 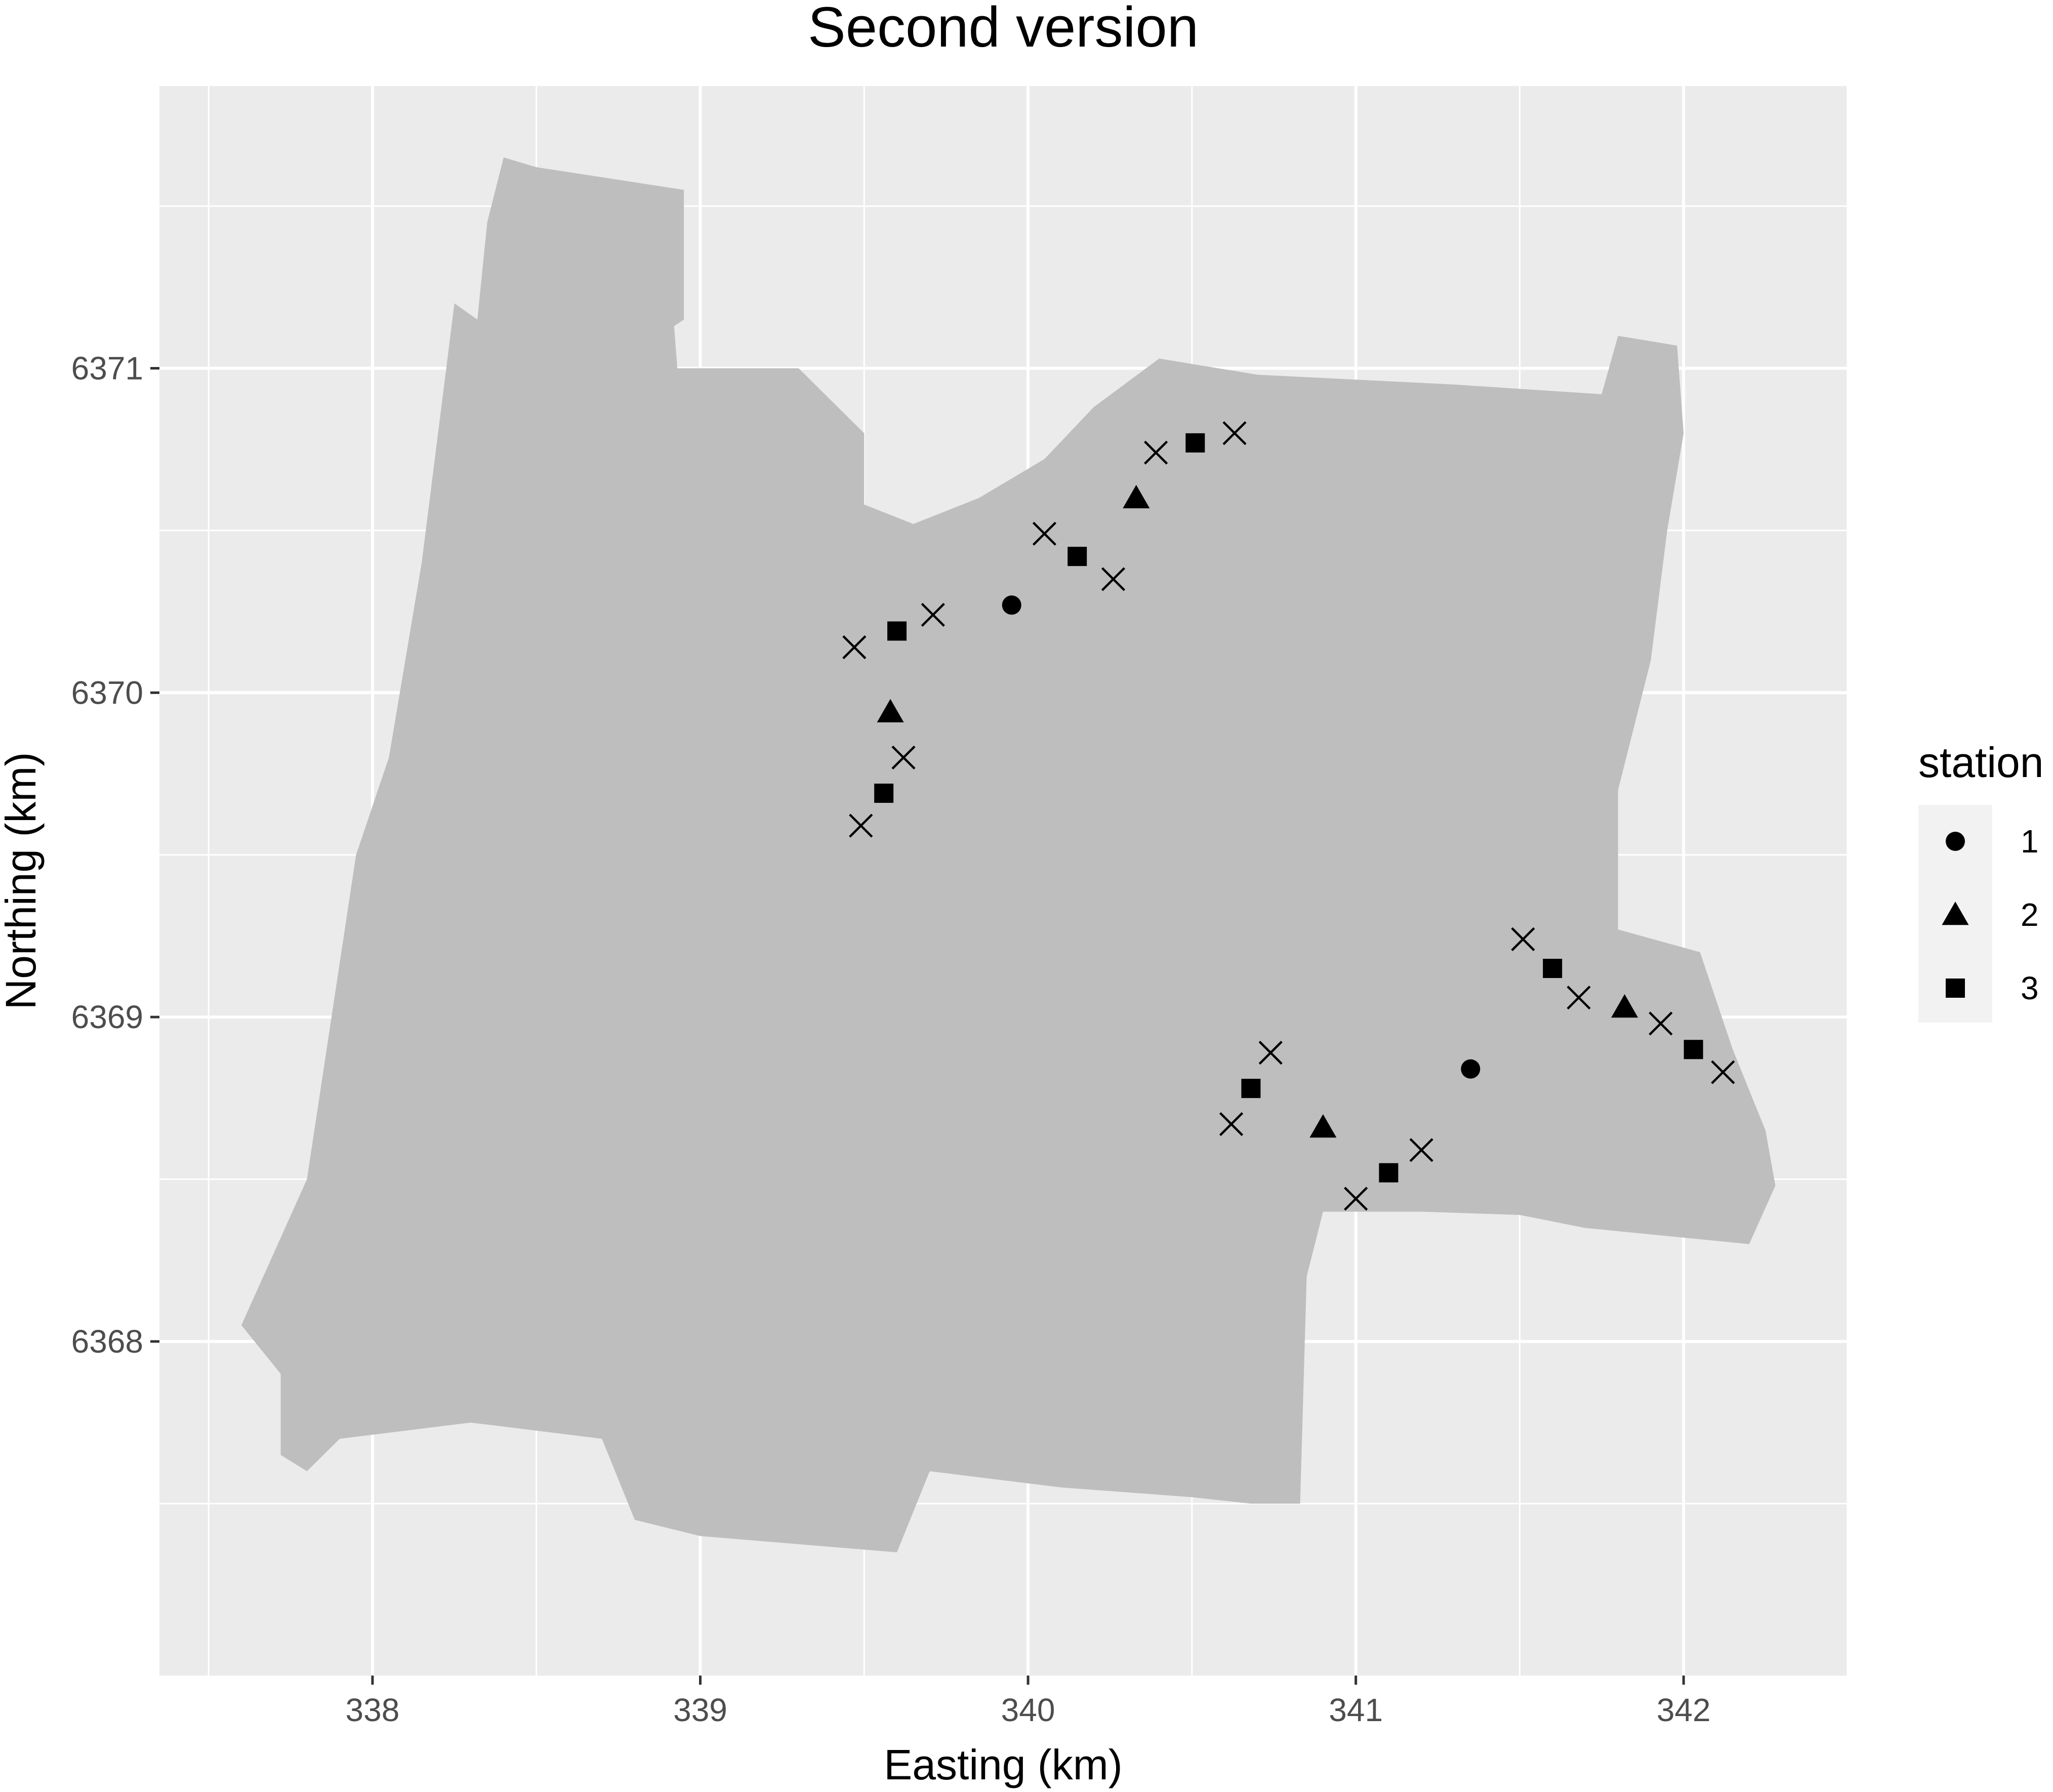 I want to click on legend-key-square, so click(x=1955, y=988).